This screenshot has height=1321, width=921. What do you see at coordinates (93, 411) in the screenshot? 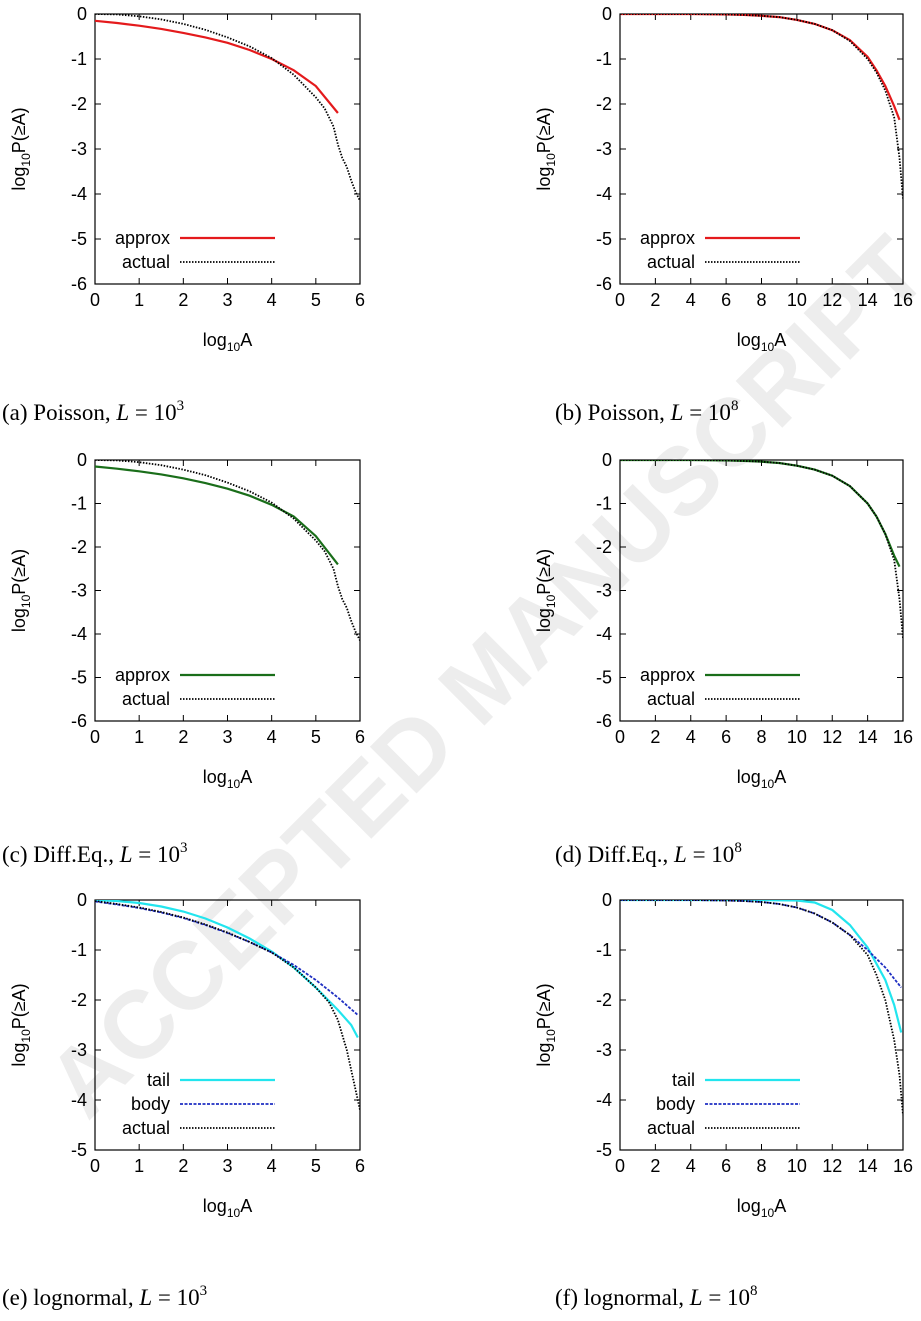
I see `panel-caption: (a) Poisson, L = 103` at bounding box center [93, 411].